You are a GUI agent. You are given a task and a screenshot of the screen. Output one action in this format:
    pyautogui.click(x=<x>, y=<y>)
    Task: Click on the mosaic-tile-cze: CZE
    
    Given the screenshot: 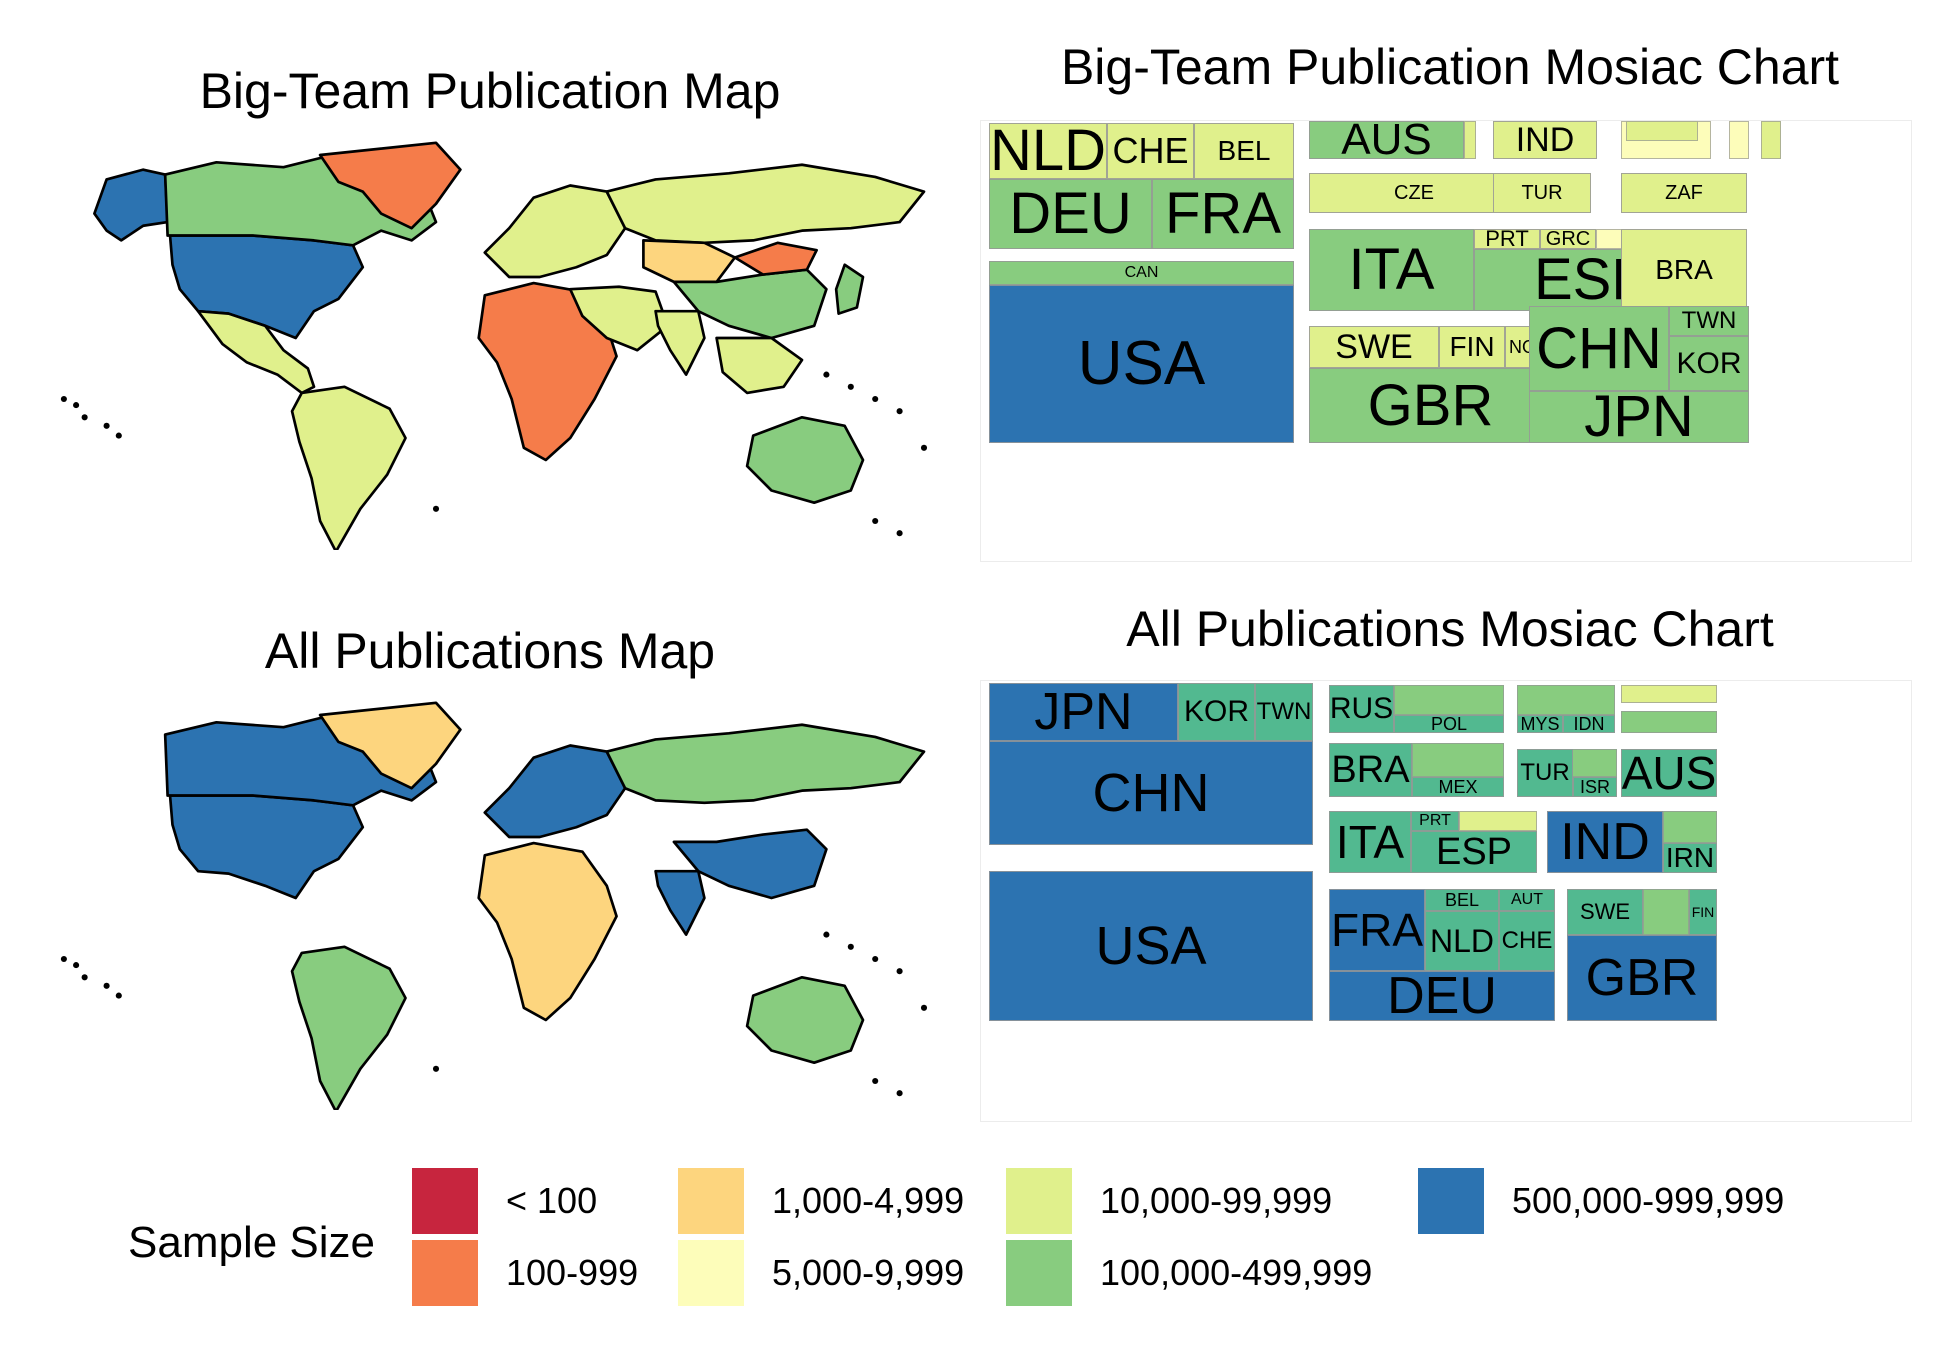 What is the action you would take?
    pyautogui.click(x=1414, y=193)
    